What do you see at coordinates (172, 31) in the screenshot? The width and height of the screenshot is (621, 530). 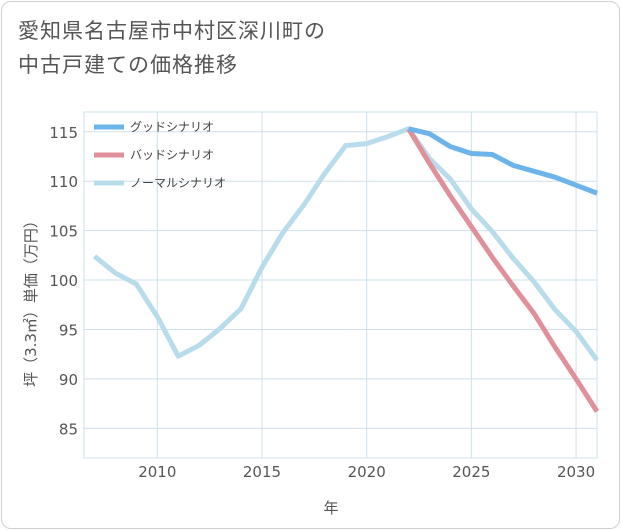 I see `chart-title-line-1: 愛知県名古屋市中村区深川町の` at bounding box center [172, 31].